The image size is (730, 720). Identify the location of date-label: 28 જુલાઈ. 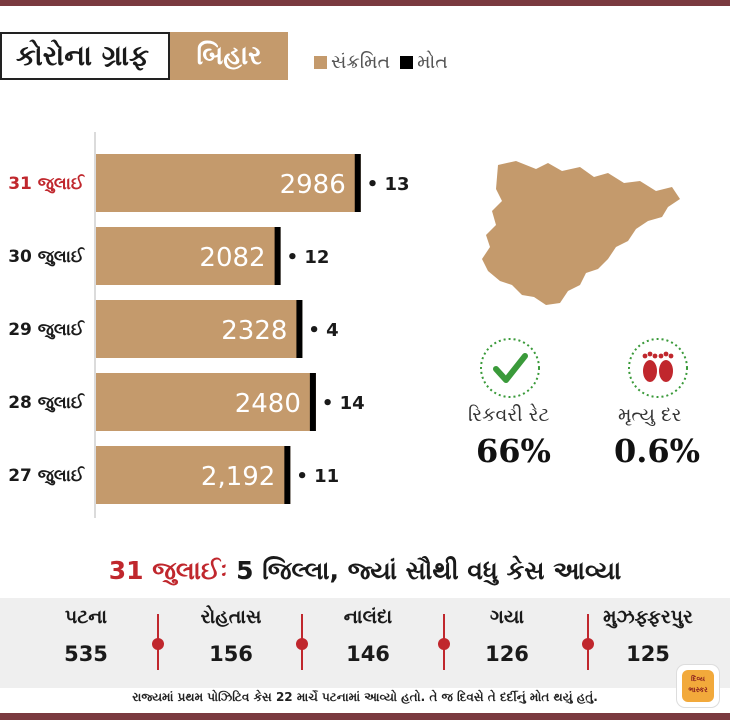
(46, 402).